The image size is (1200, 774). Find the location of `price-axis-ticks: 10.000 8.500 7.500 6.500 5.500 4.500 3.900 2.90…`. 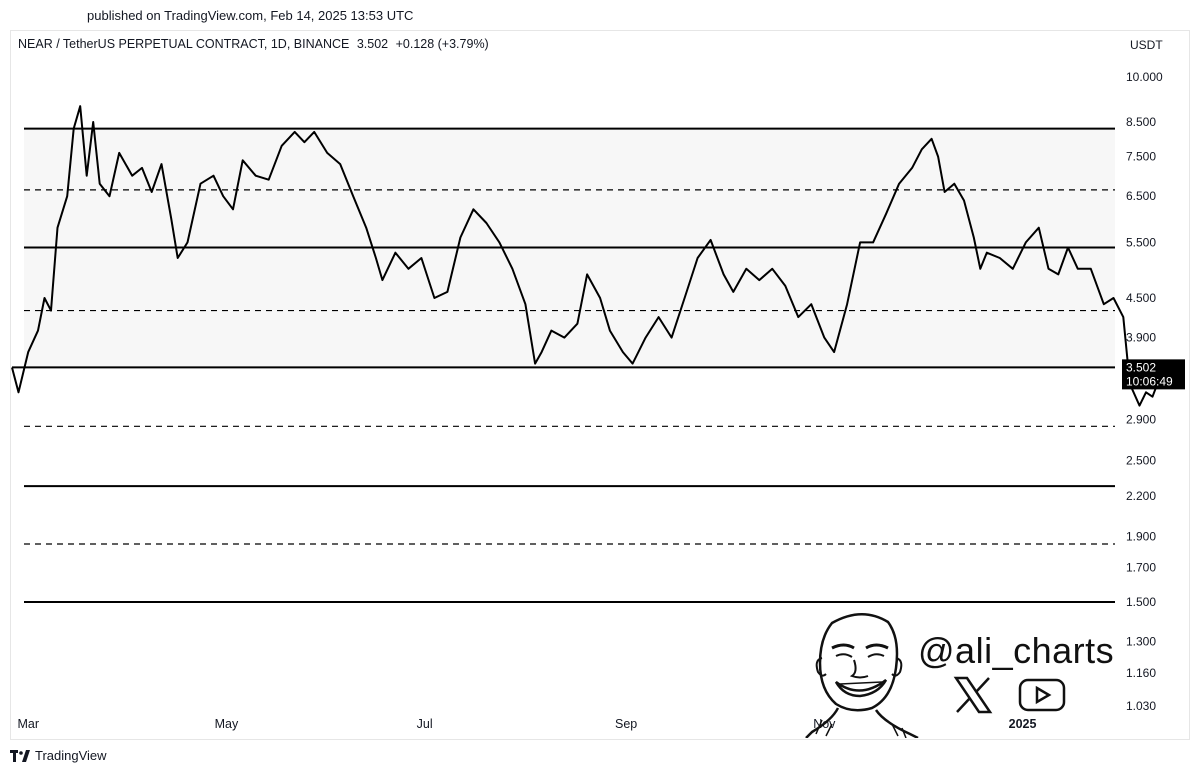

price-axis-ticks: 10.000 8.500 7.500 6.500 5.500 4.500 3.900 2.90… is located at coordinates (1144, 391).